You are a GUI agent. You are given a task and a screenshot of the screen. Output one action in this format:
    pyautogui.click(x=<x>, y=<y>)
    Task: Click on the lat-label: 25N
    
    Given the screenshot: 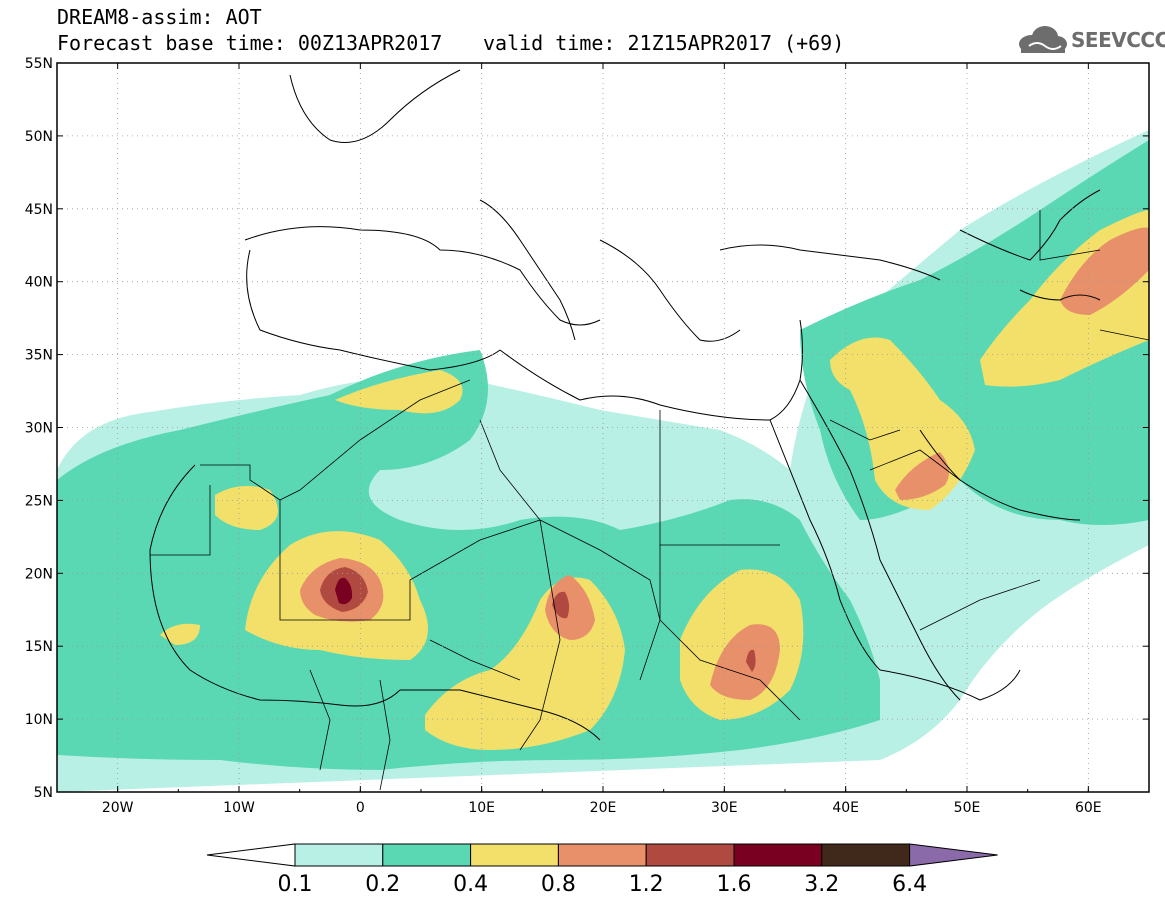 What is the action you would take?
    pyautogui.click(x=39, y=501)
    